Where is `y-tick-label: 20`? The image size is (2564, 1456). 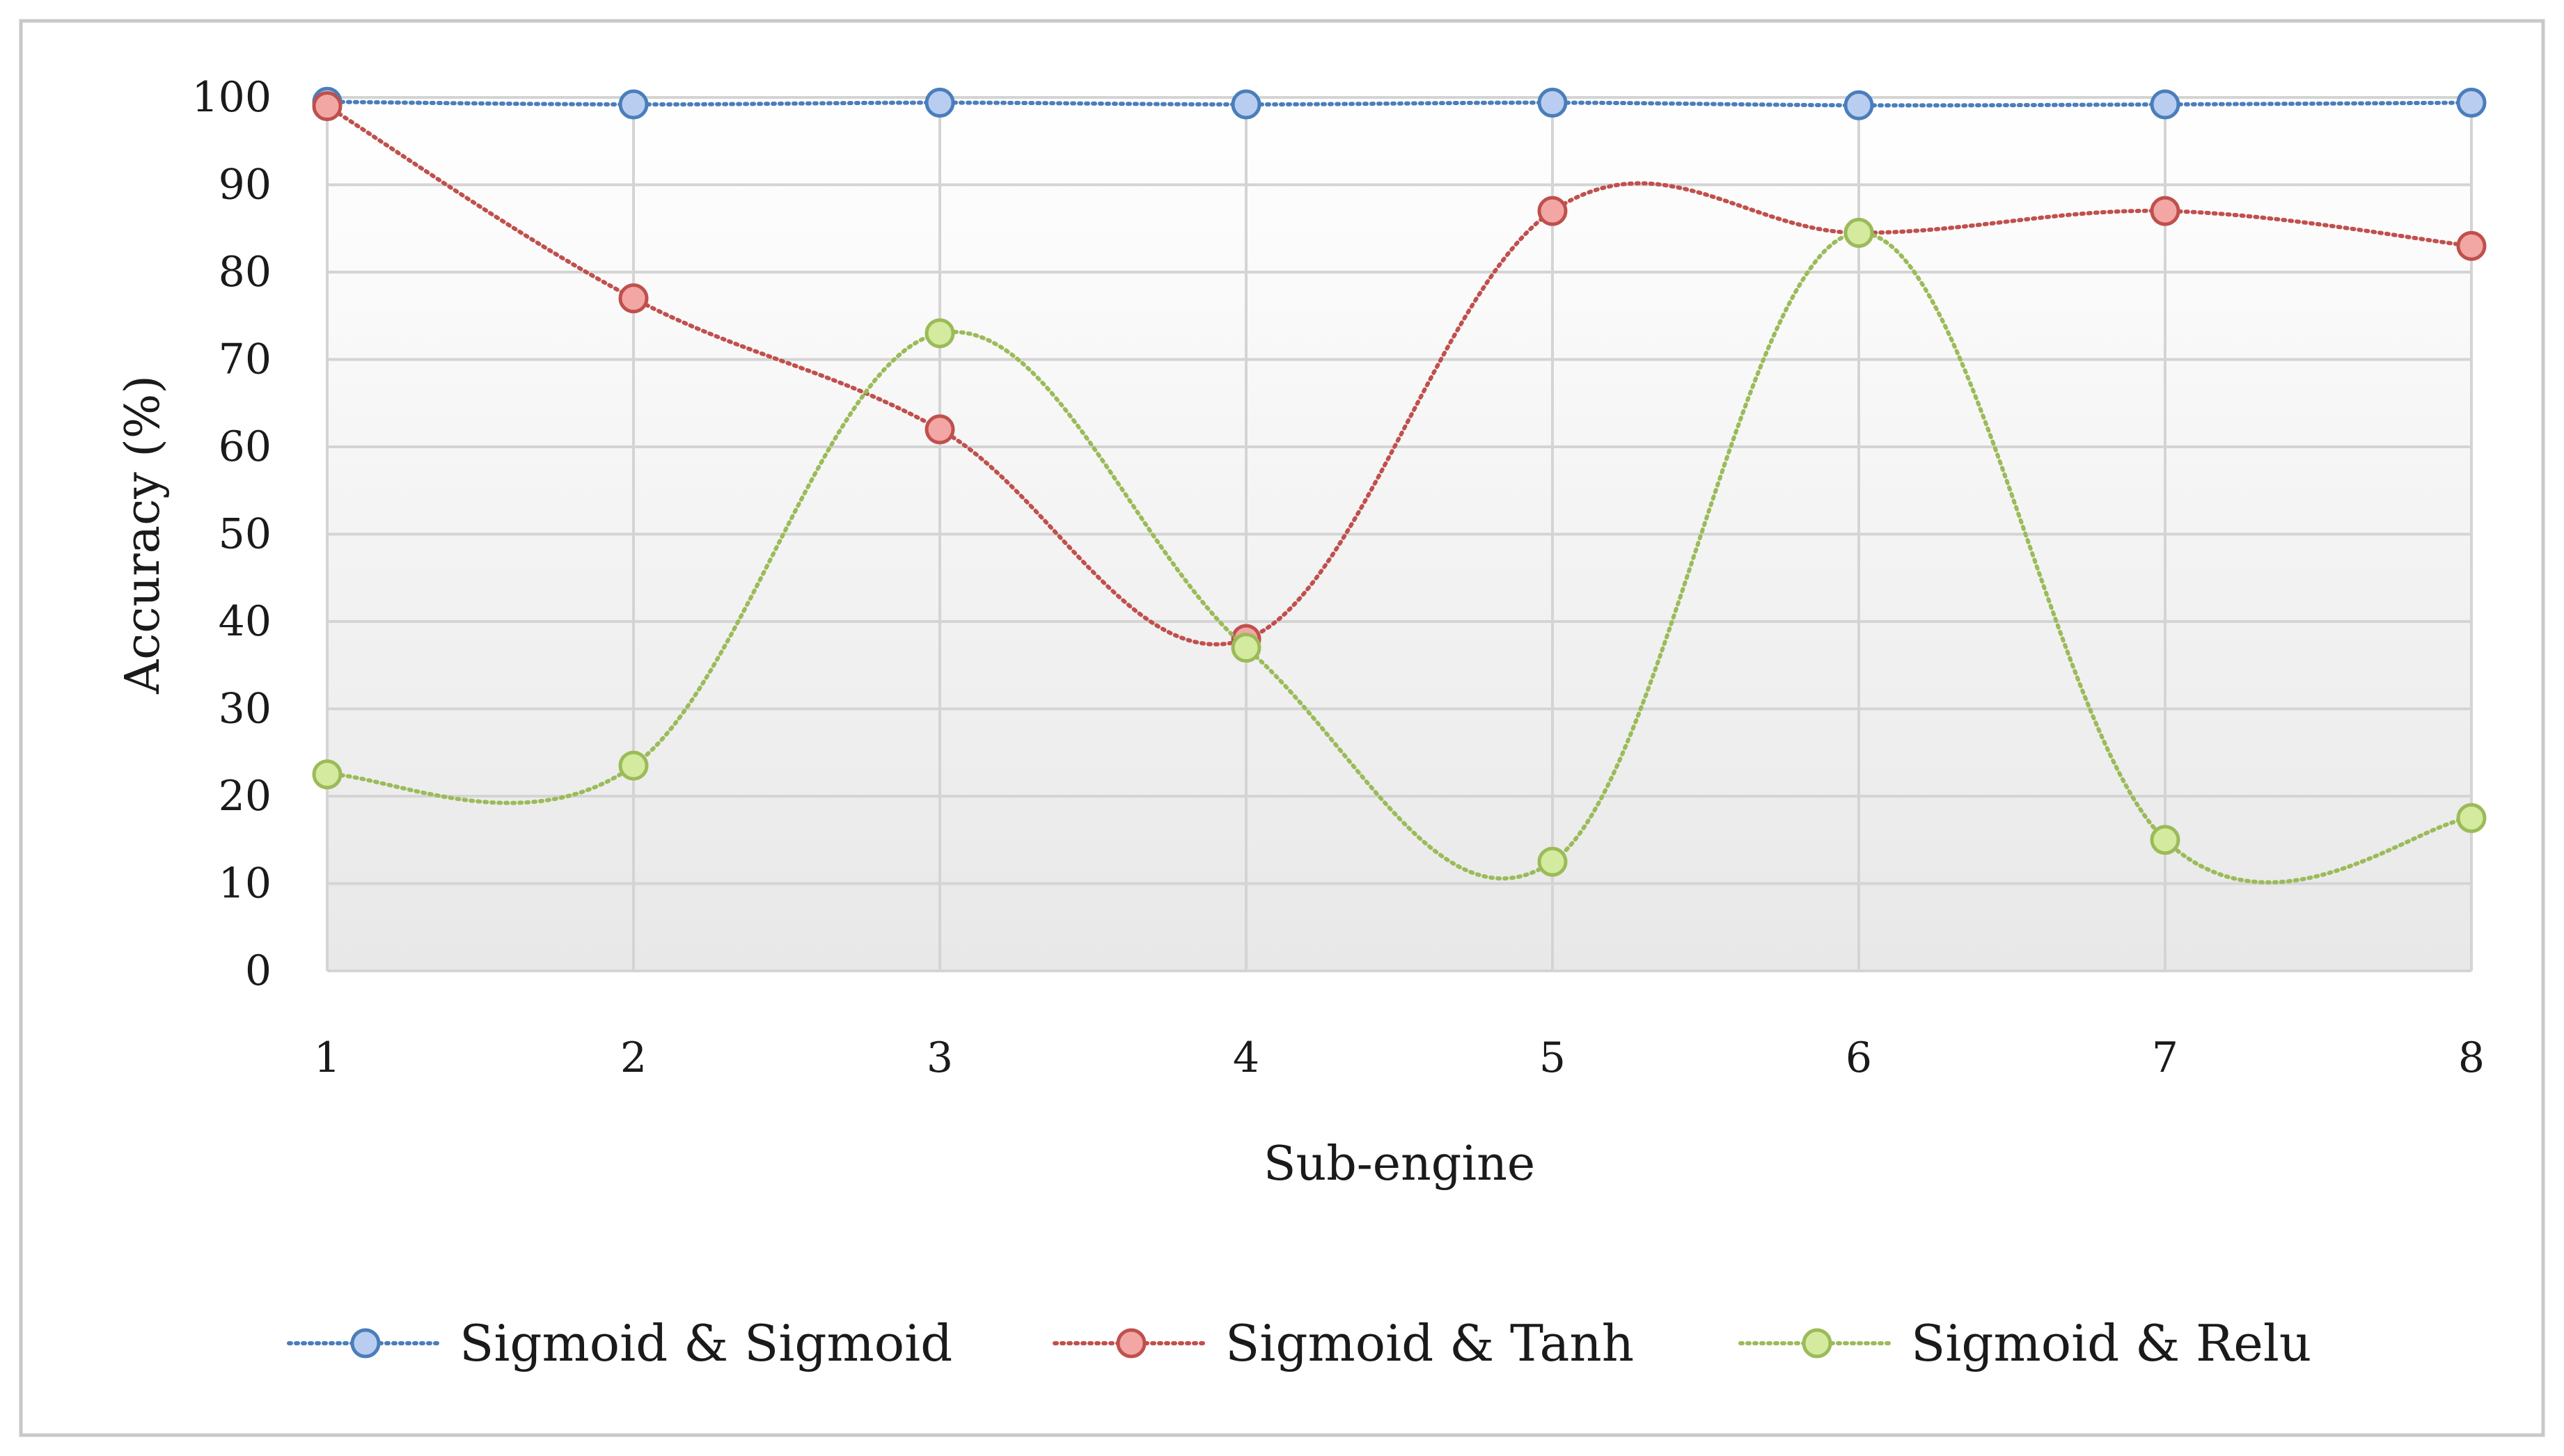
y-tick-label: 20 is located at coordinates (246, 796).